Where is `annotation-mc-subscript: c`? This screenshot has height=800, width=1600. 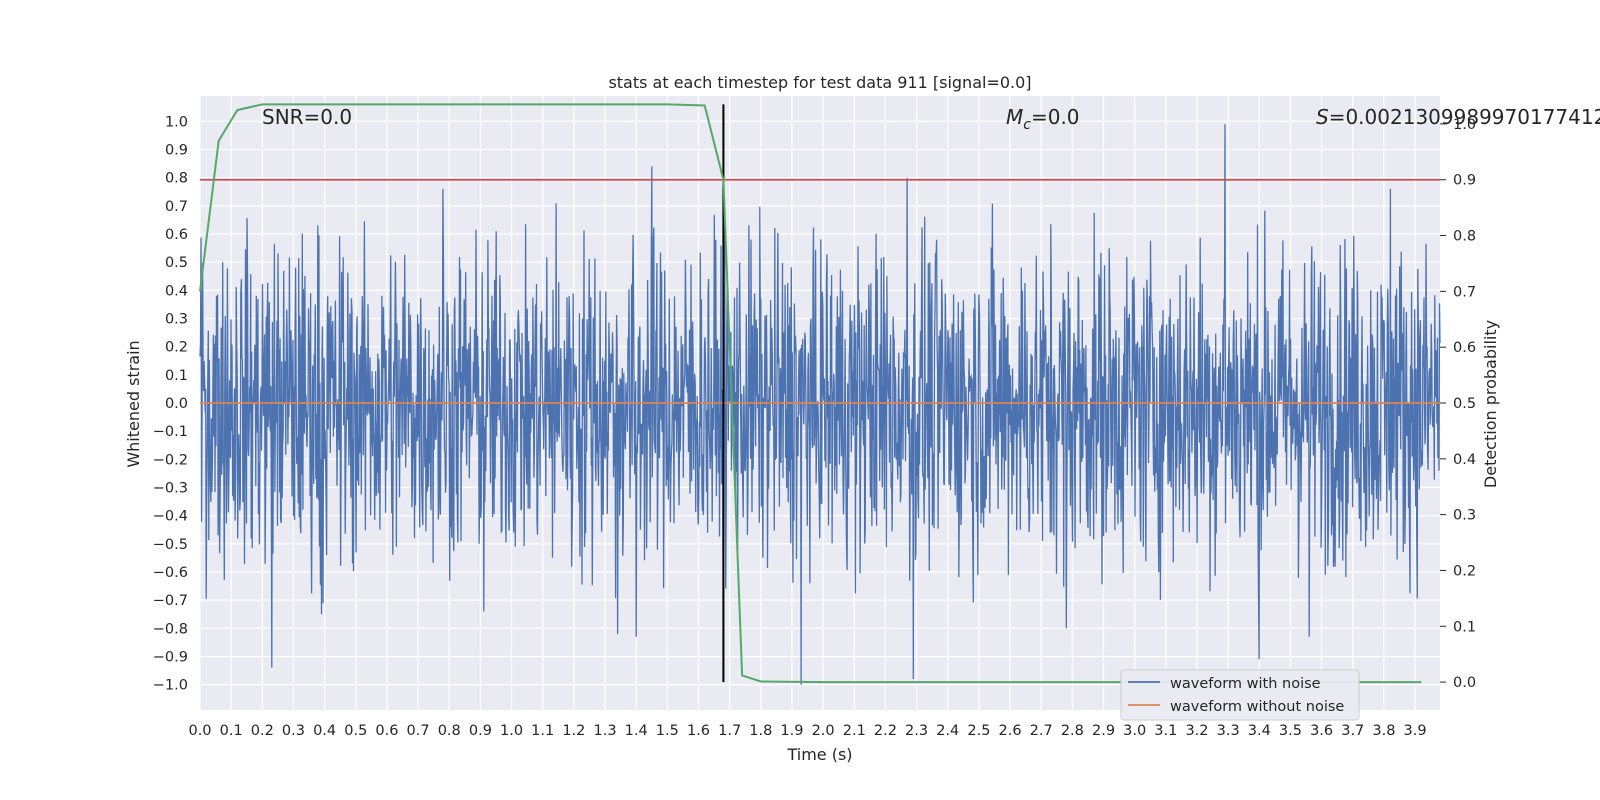 annotation-mc-subscript: c is located at coordinates (1027, 125).